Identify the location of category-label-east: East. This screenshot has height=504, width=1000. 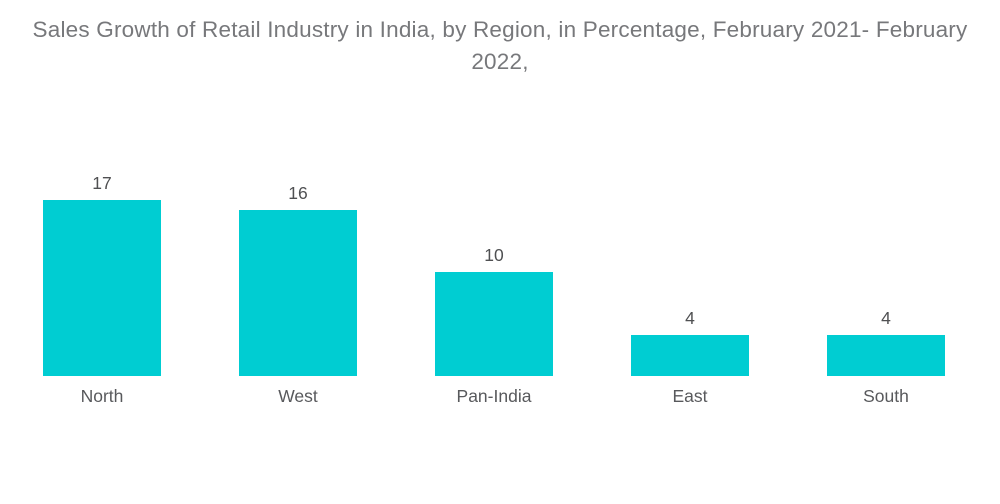
(690, 396).